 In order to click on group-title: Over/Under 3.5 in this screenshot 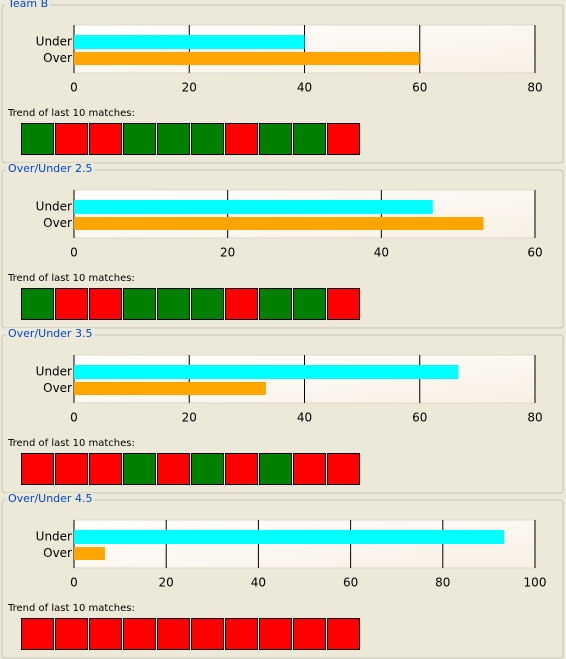, I will do `click(50, 333)`.